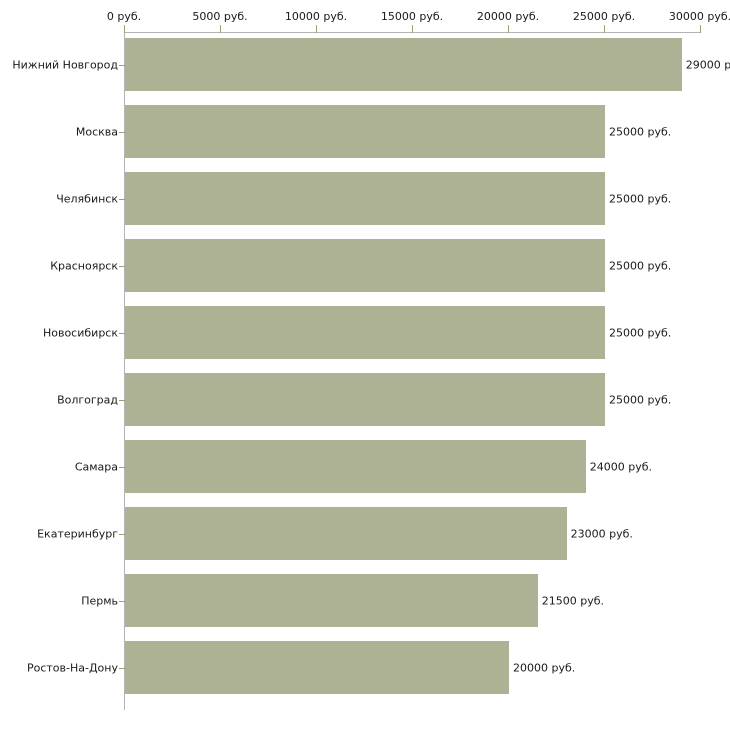  I want to click on category-label: Пермь, so click(99, 600).